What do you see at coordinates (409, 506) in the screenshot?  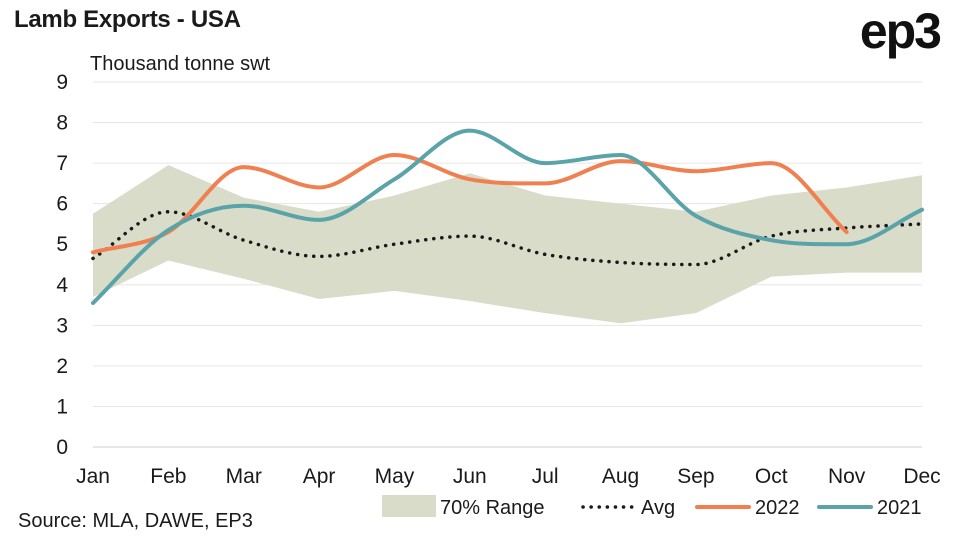 I see `legend-swatch-range` at bounding box center [409, 506].